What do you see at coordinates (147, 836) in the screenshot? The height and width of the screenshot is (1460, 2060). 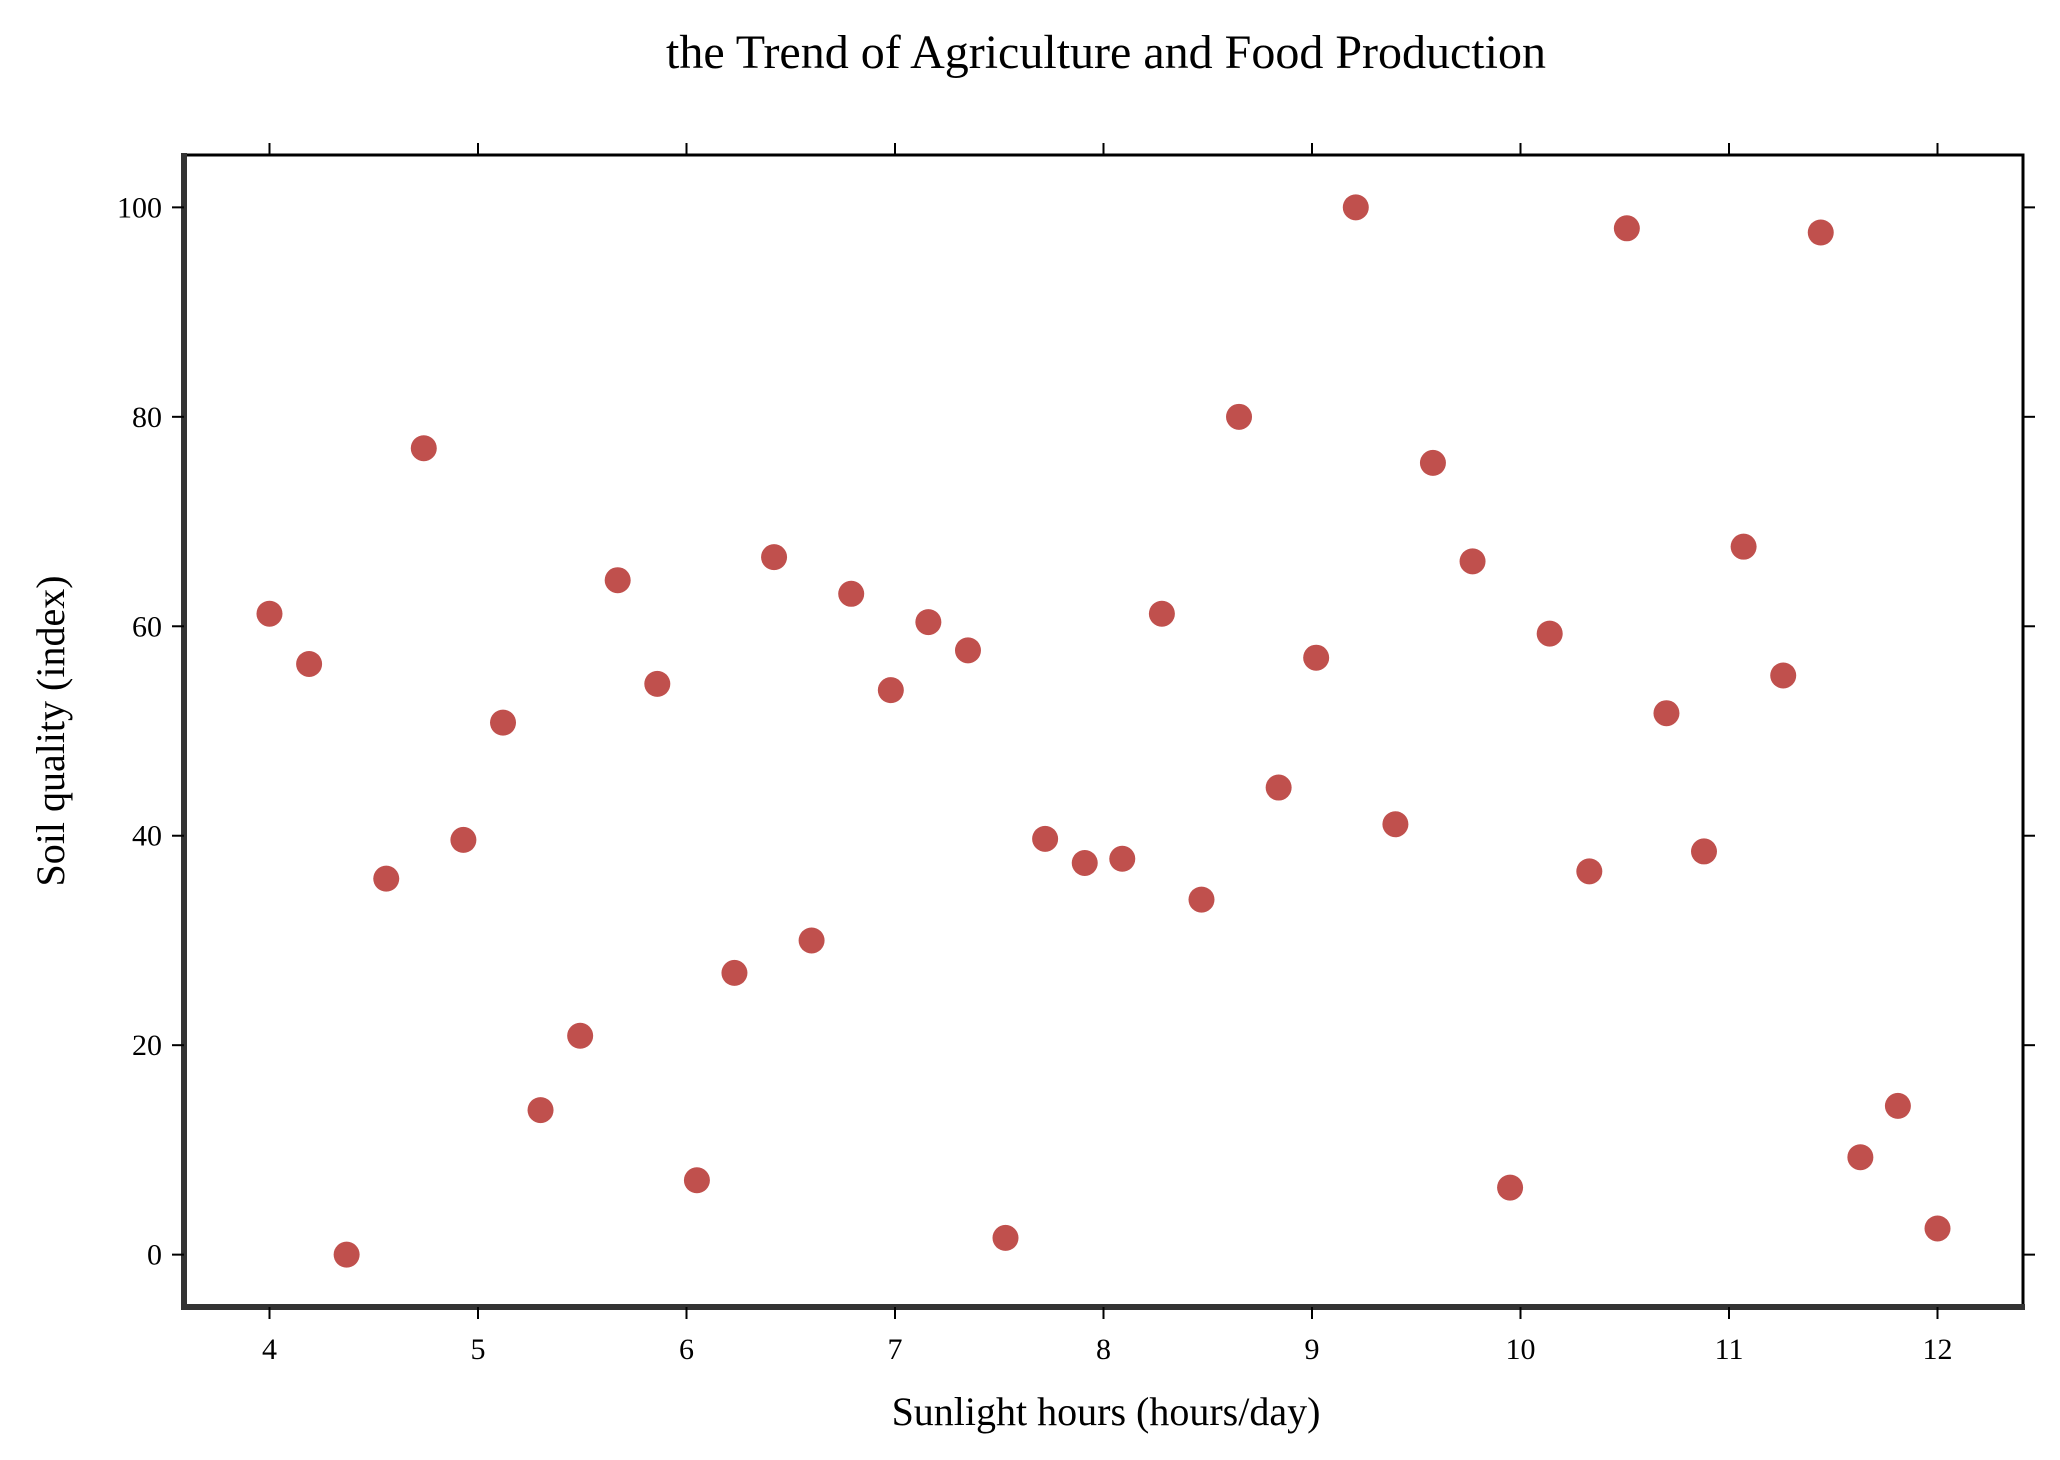 I see `y-tick-label: 40` at bounding box center [147, 836].